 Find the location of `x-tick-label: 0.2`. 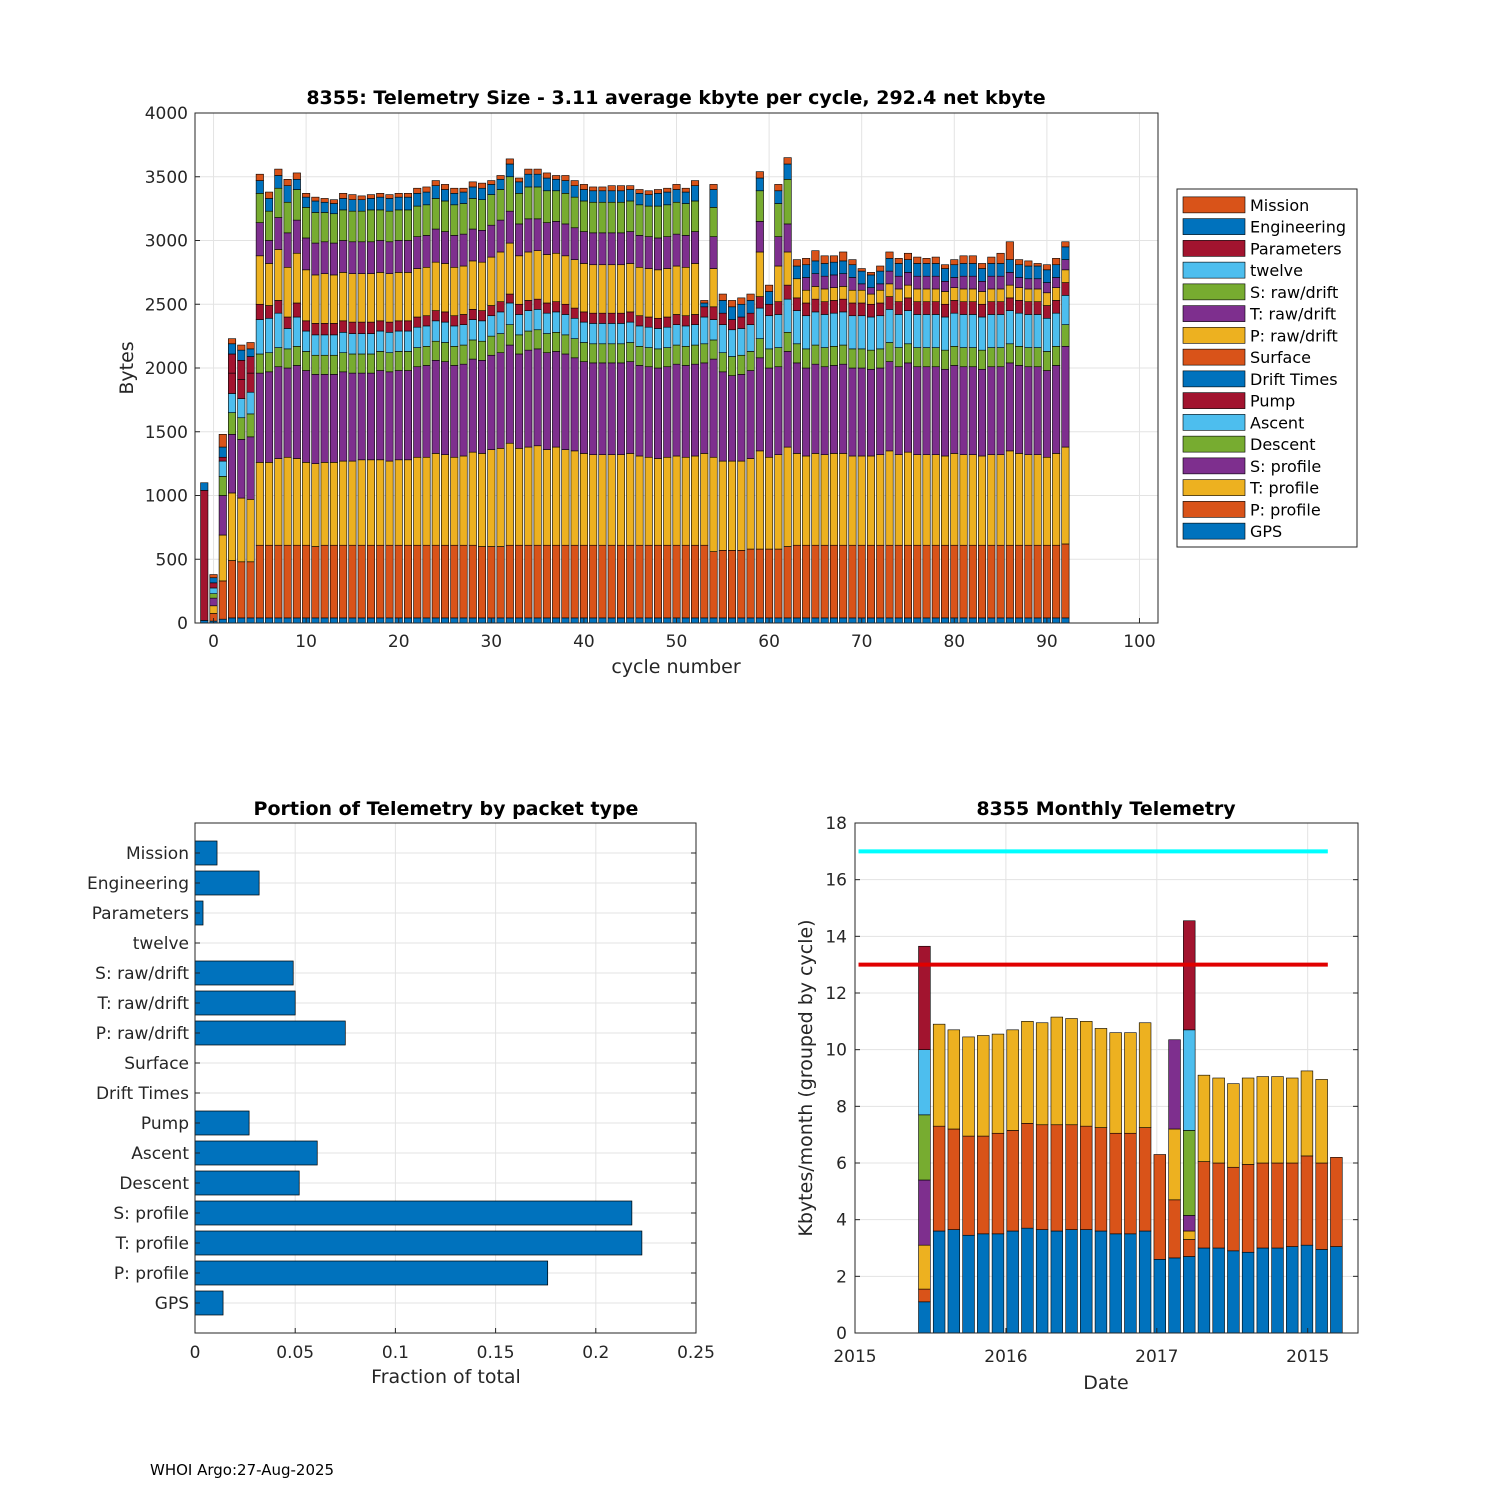

x-tick-label: 0.2 is located at coordinates (595, 1353).